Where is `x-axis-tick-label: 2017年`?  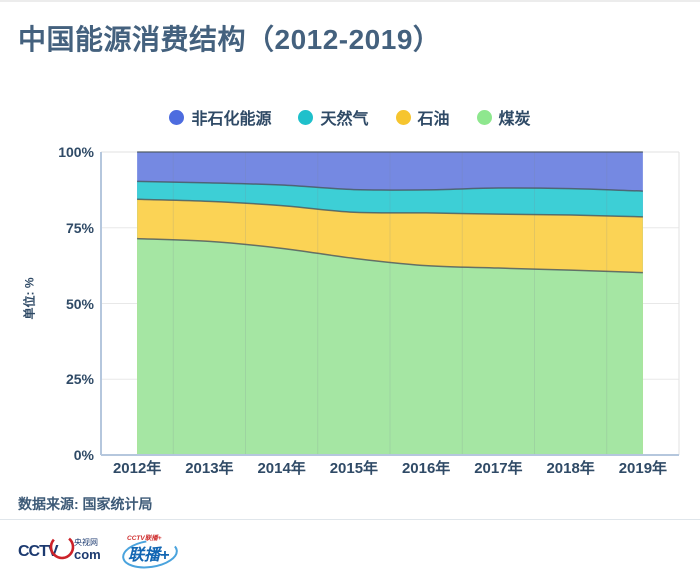
x-axis-tick-label: 2017年 is located at coordinates (498, 468).